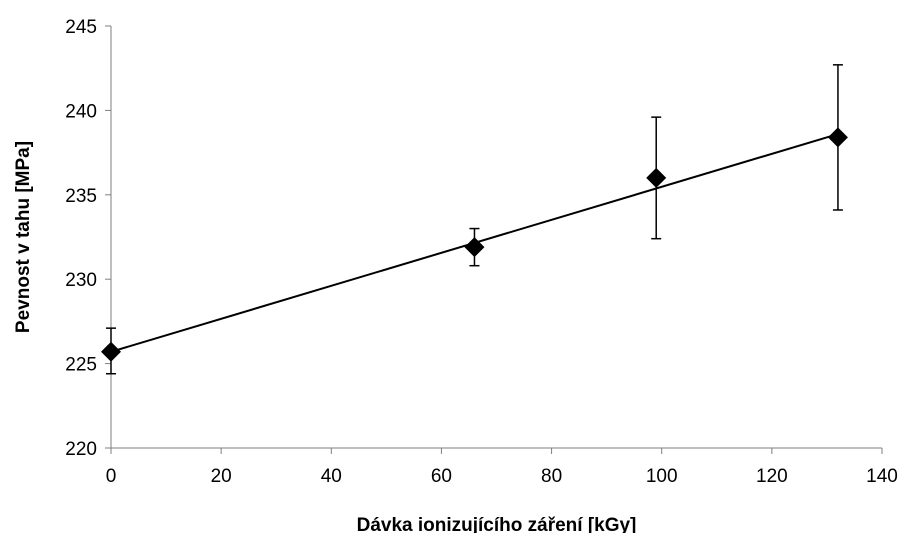 This screenshot has height=533, width=905. I want to click on x-tick-label: 20, so click(221, 476).